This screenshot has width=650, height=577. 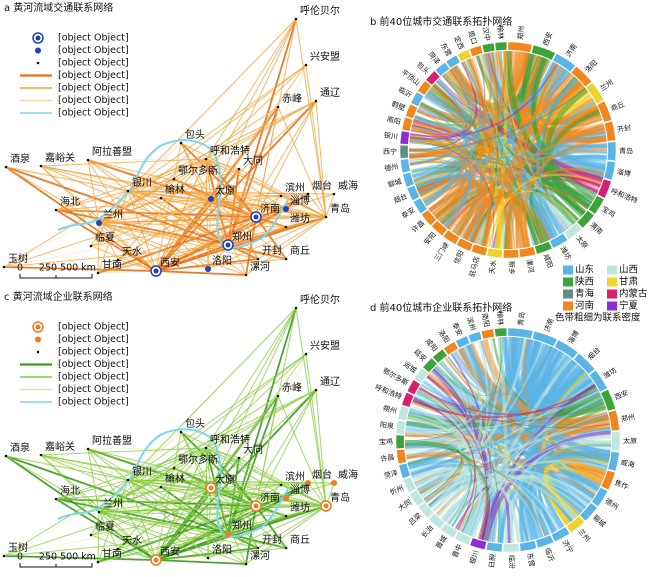 I want to click on panel-title: d 前40位城市企业联系拓扑网络, so click(x=441, y=307).